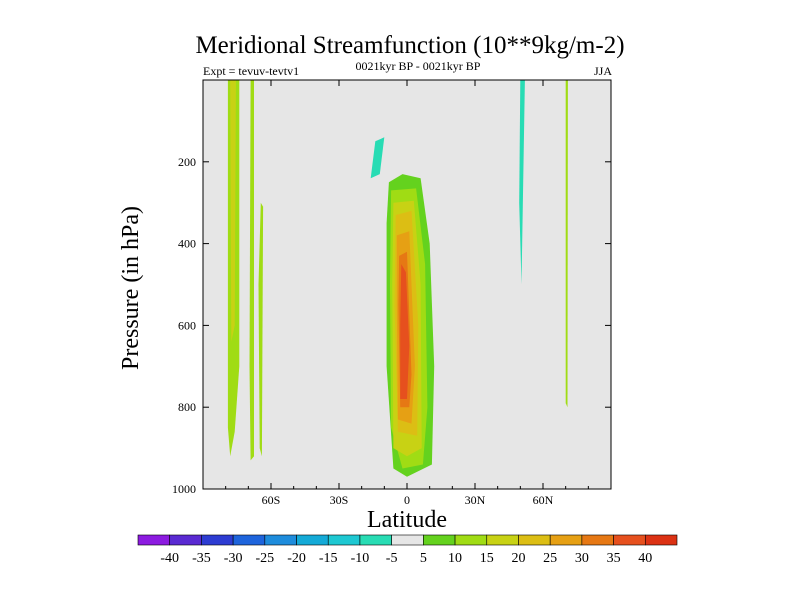 This screenshot has height=600, width=800. I want to click on x-tick-label: 0, so click(407, 500).